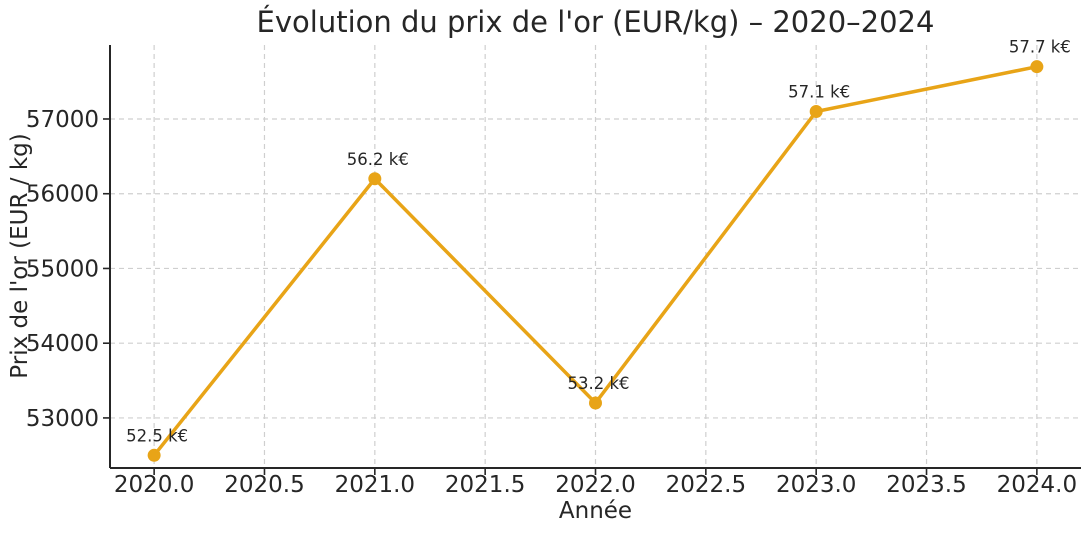 The image size is (1090, 539). What do you see at coordinates (375, 485) in the screenshot?
I see `x-tick-label: 2021.0` at bounding box center [375, 485].